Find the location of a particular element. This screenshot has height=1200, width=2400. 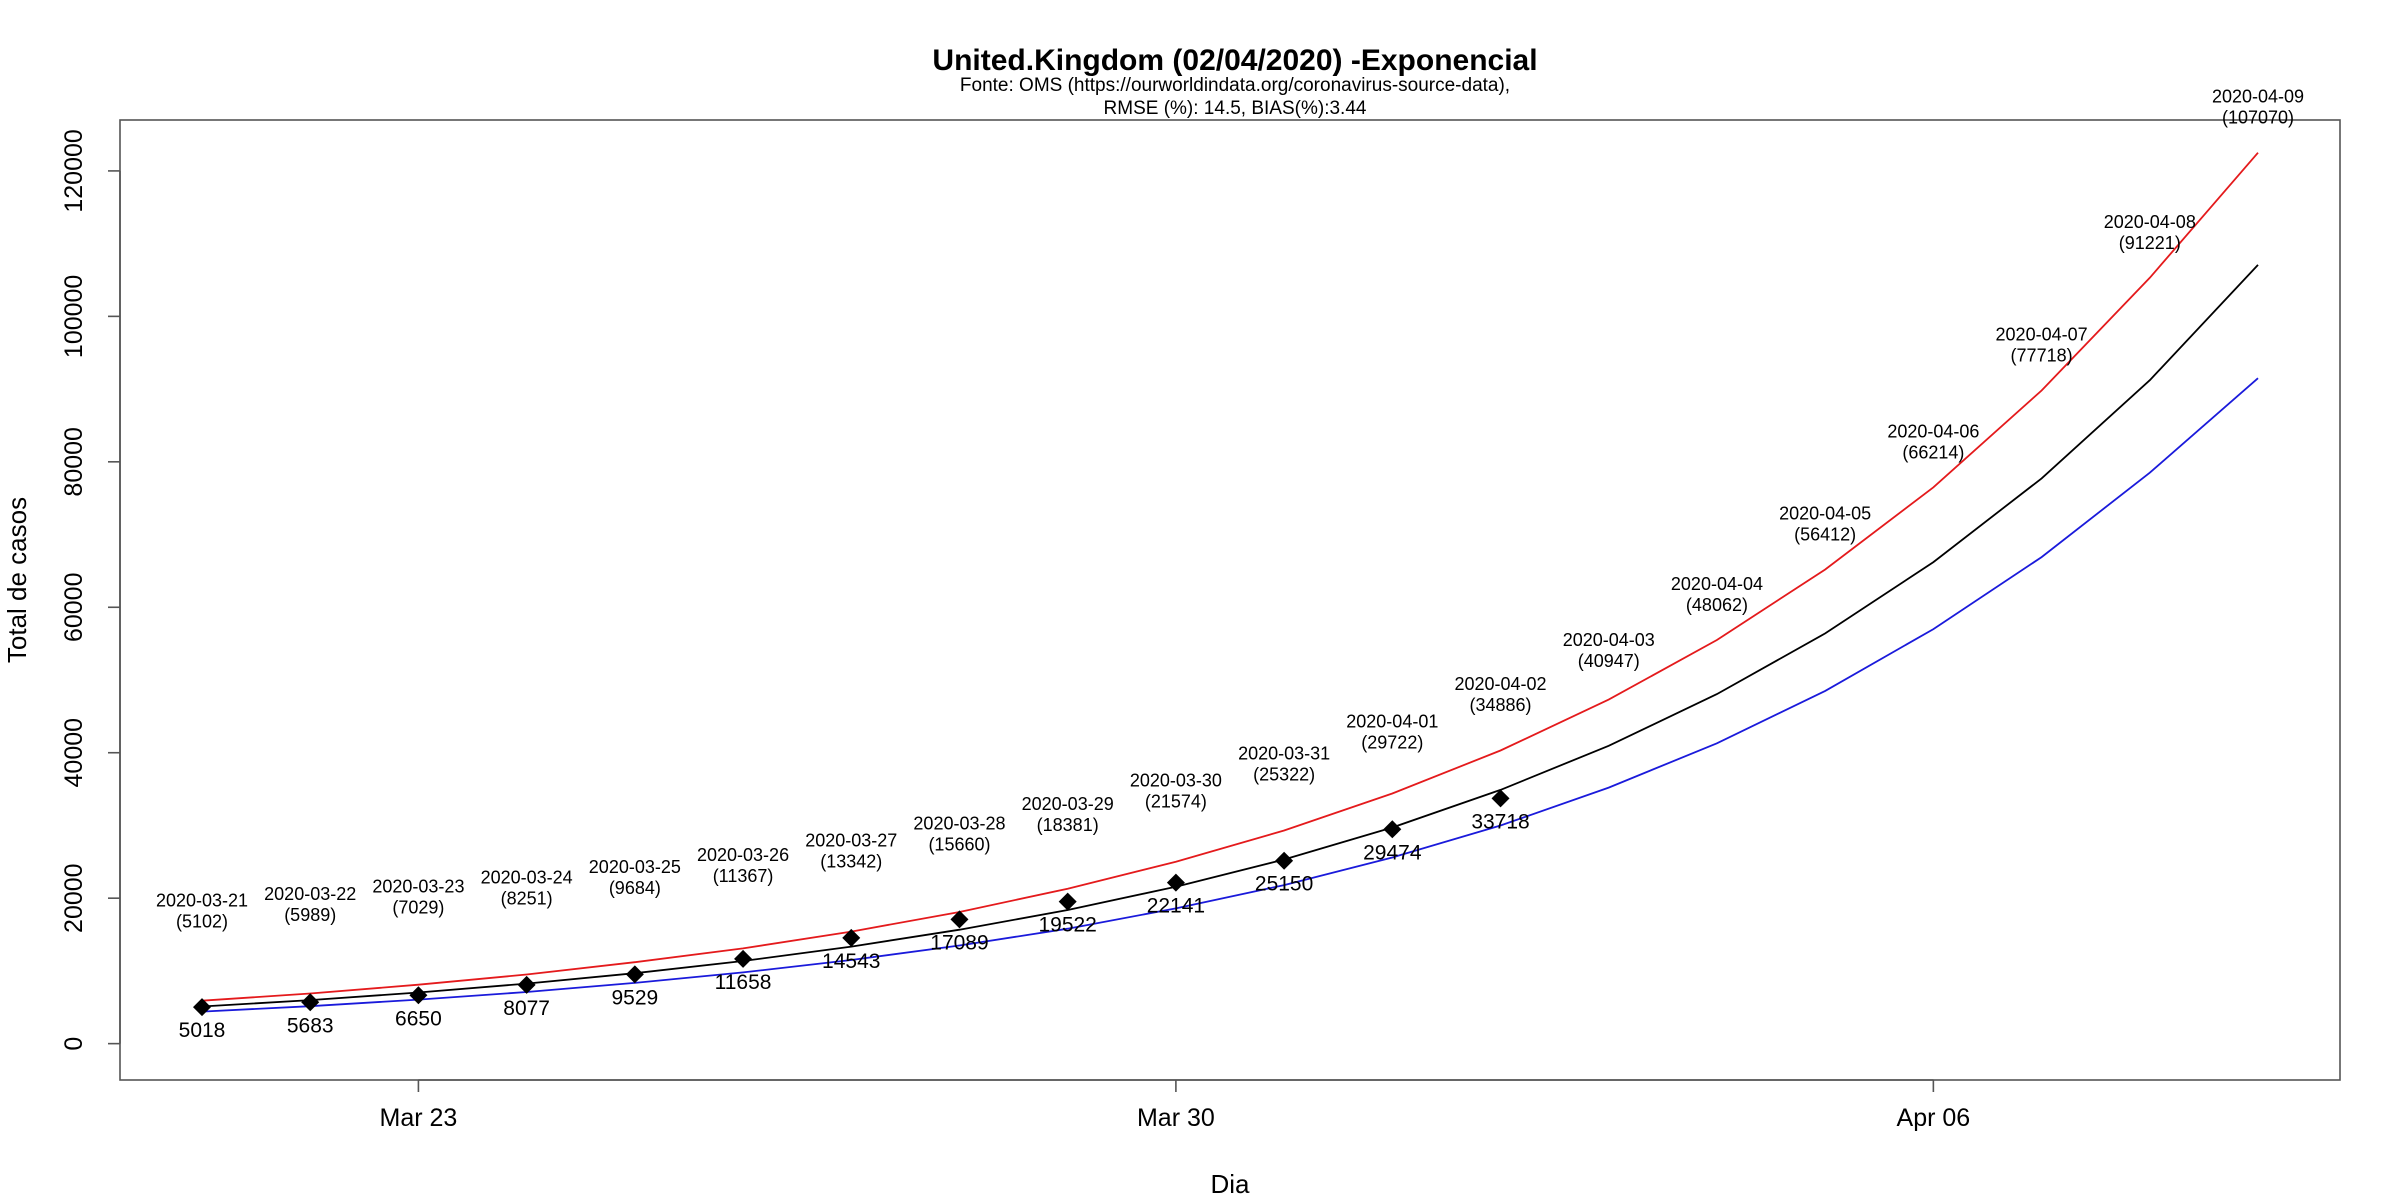

predicted-value-label: (48062) is located at coordinates (1717, 605).